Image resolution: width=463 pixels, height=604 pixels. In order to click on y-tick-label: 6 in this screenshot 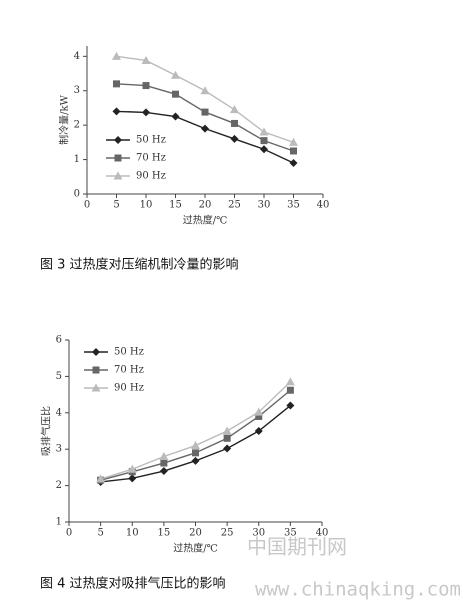, I will do `click(59, 340)`.